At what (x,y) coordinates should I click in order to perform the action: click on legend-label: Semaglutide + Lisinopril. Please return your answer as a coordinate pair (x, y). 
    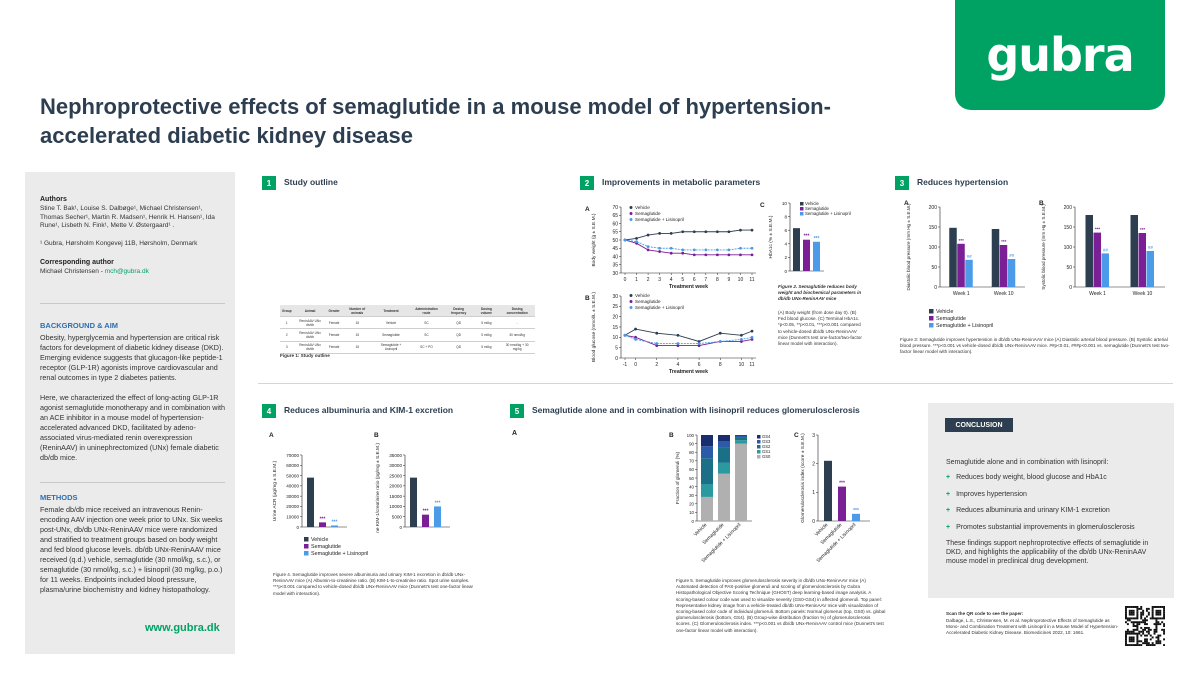
    Looking at the image, I should click on (828, 213).